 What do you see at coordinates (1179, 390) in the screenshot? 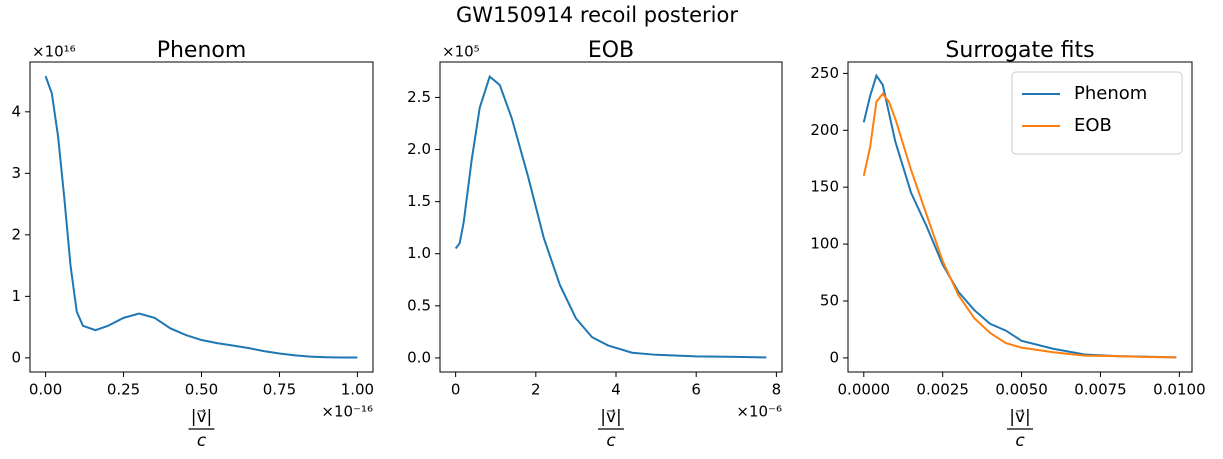
I see `x-tick-label: 0.0100` at bounding box center [1179, 390].